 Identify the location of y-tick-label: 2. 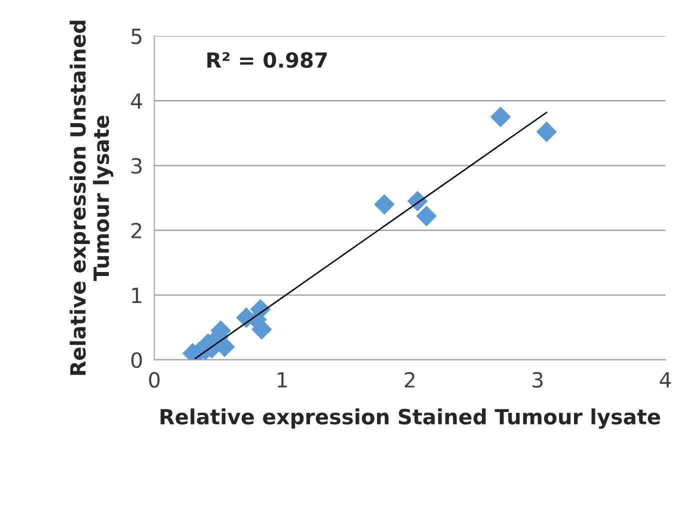
(137, 230).